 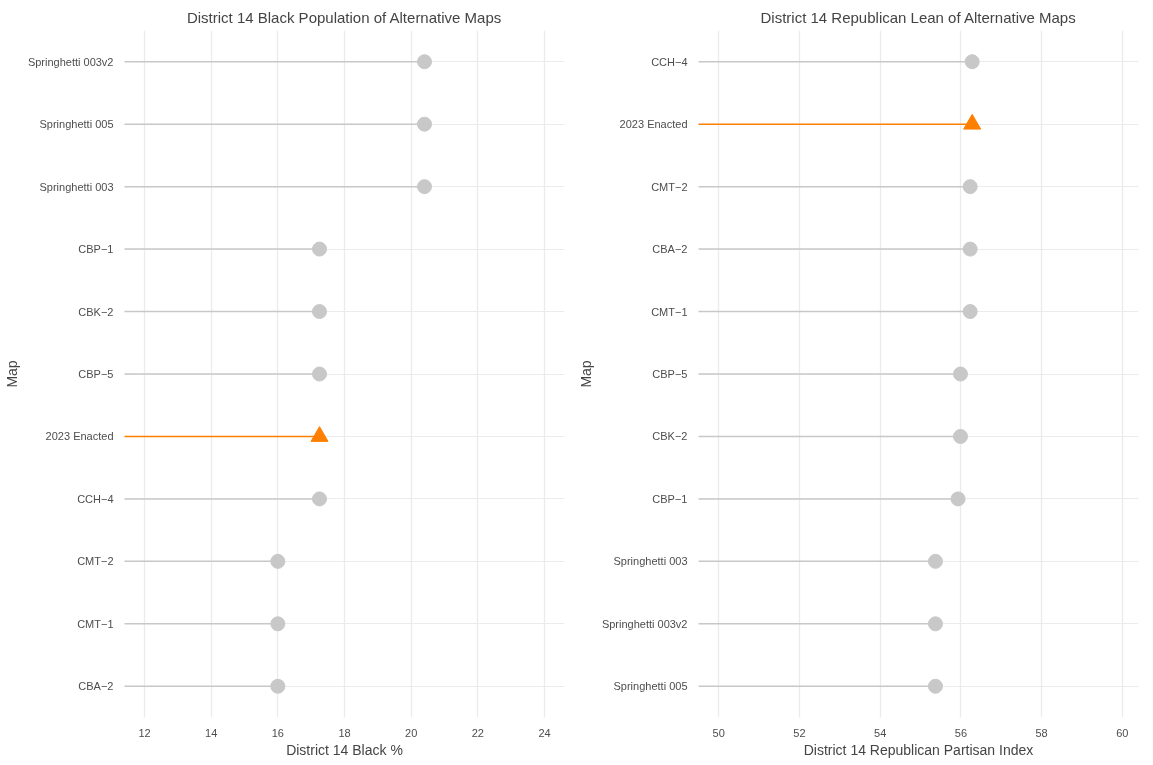 What do you see at coordinates (344, 17) in the screenshot?
I see `chart-title: District 14 Black Population of Alternative Maps` at bounding box center [344, 17].